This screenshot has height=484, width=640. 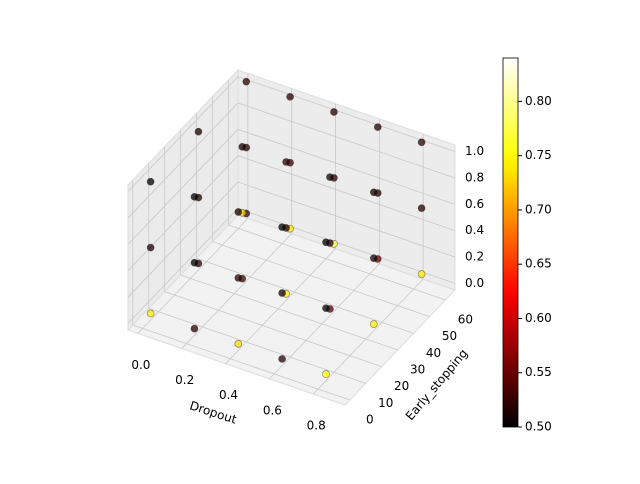 I want to click on y-tick-label: 0, so click(x=370, y=420).